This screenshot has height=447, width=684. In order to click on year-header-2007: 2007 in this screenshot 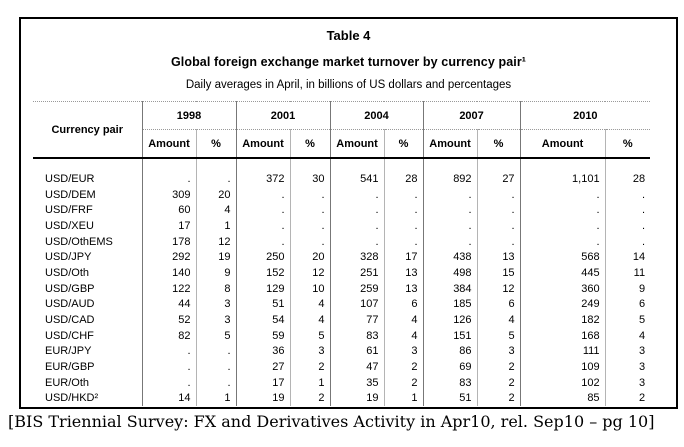, I will do `click(472, 115)`.